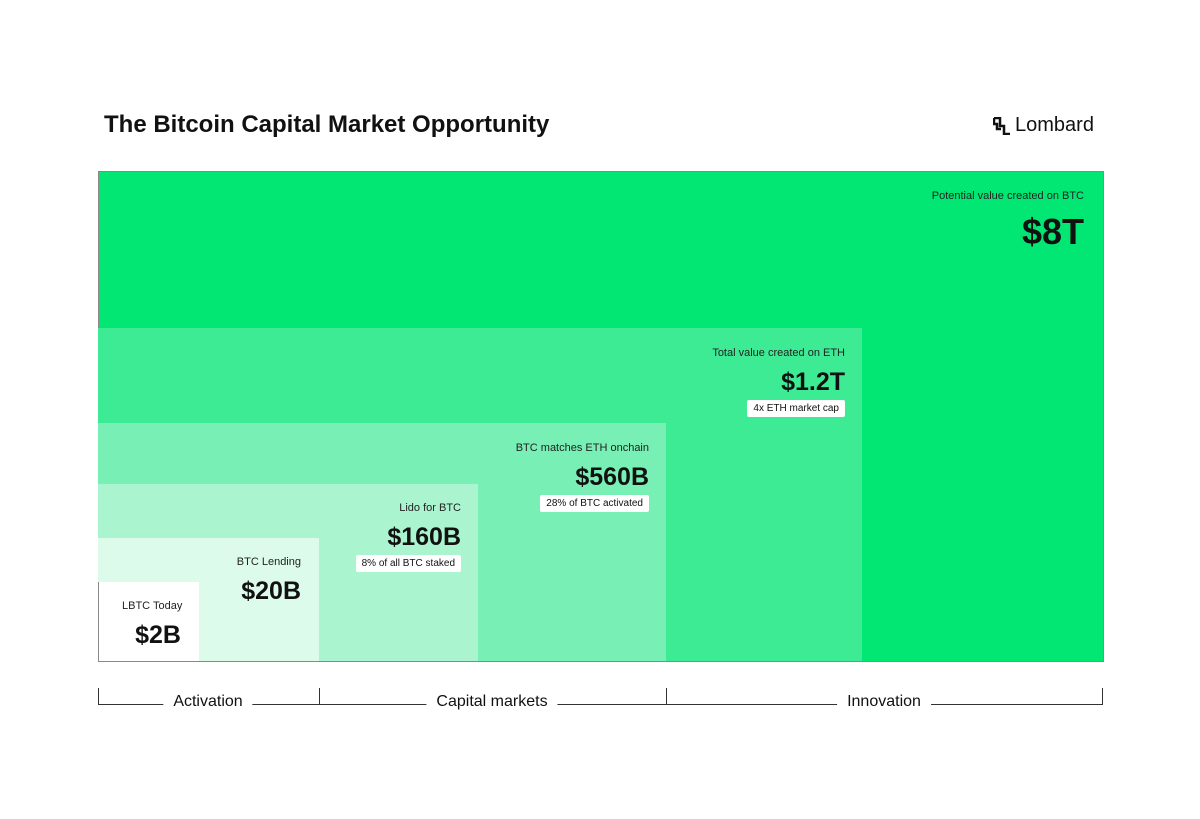  I want to click on phase-label: Activation, so click(208, 702).